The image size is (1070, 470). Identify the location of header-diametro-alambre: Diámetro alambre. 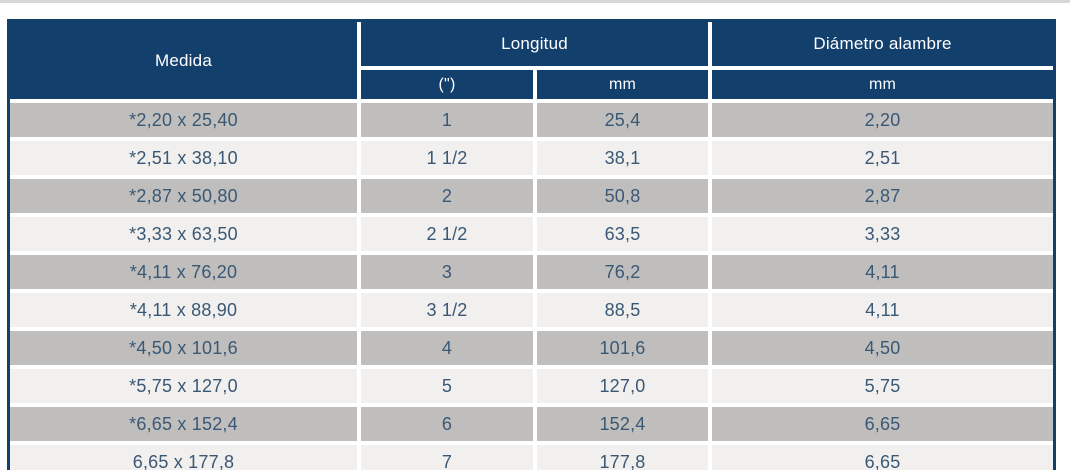
(882, 44).